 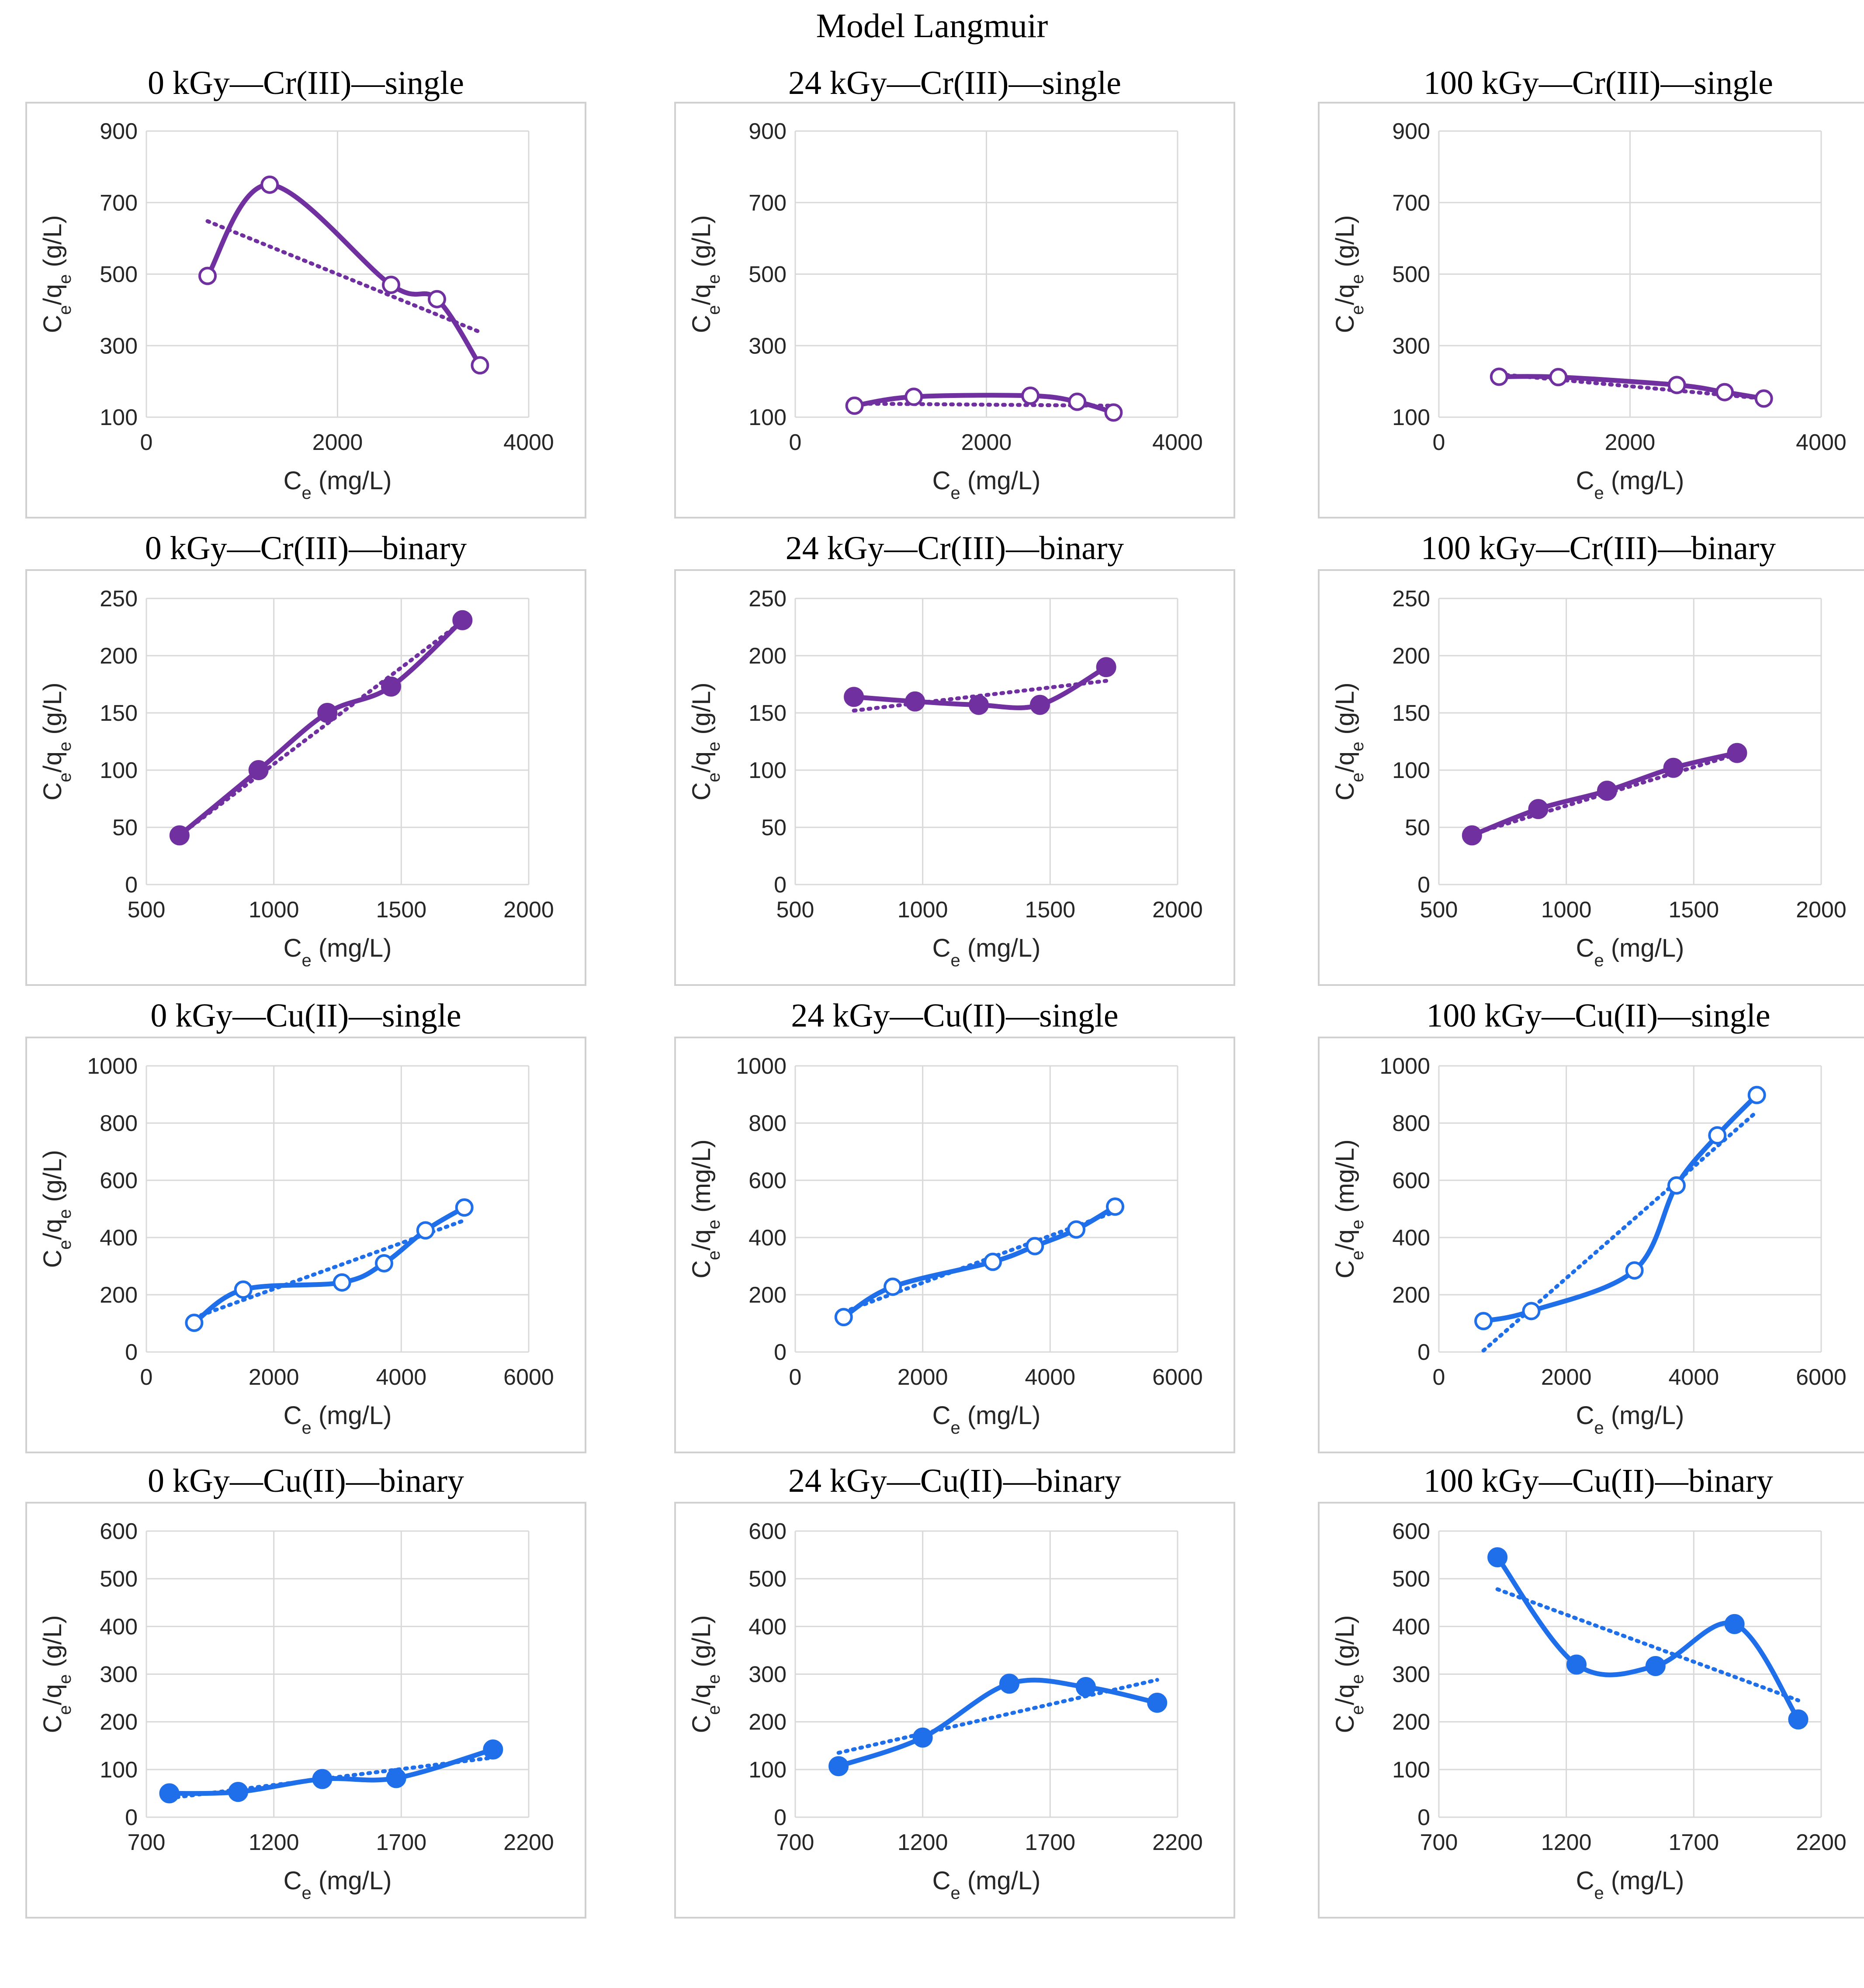 I want to click on chart-title: 24 kGy—Cu(II)—binary, so click(x=954, y=1480).